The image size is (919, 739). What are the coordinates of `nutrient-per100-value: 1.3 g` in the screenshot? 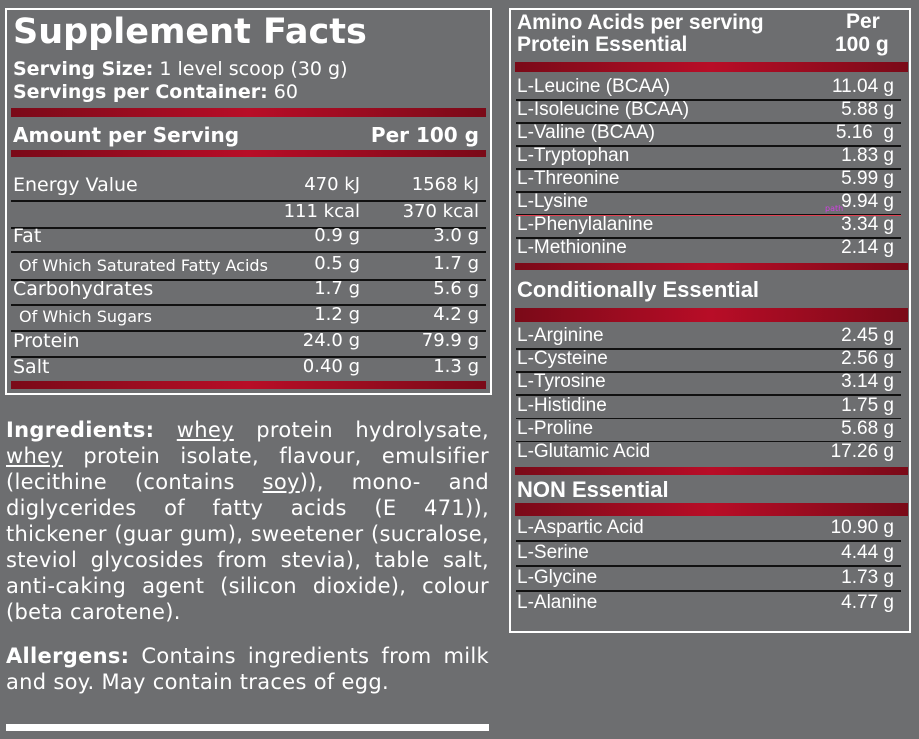 It's located at (456, 366).